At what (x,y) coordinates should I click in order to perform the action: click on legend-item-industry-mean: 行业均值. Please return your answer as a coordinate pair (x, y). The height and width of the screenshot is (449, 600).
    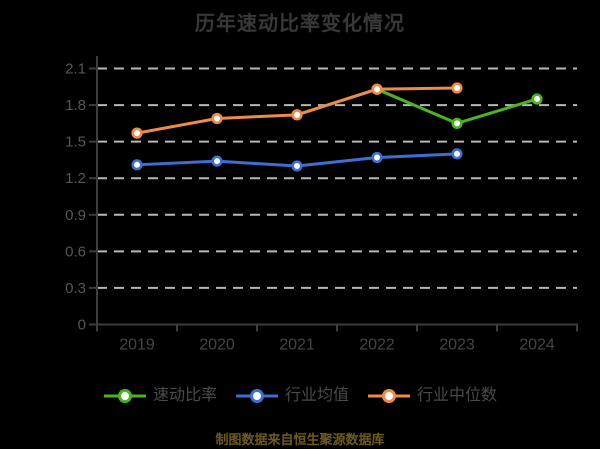
    Looking at the image, I should click on (292, 396).